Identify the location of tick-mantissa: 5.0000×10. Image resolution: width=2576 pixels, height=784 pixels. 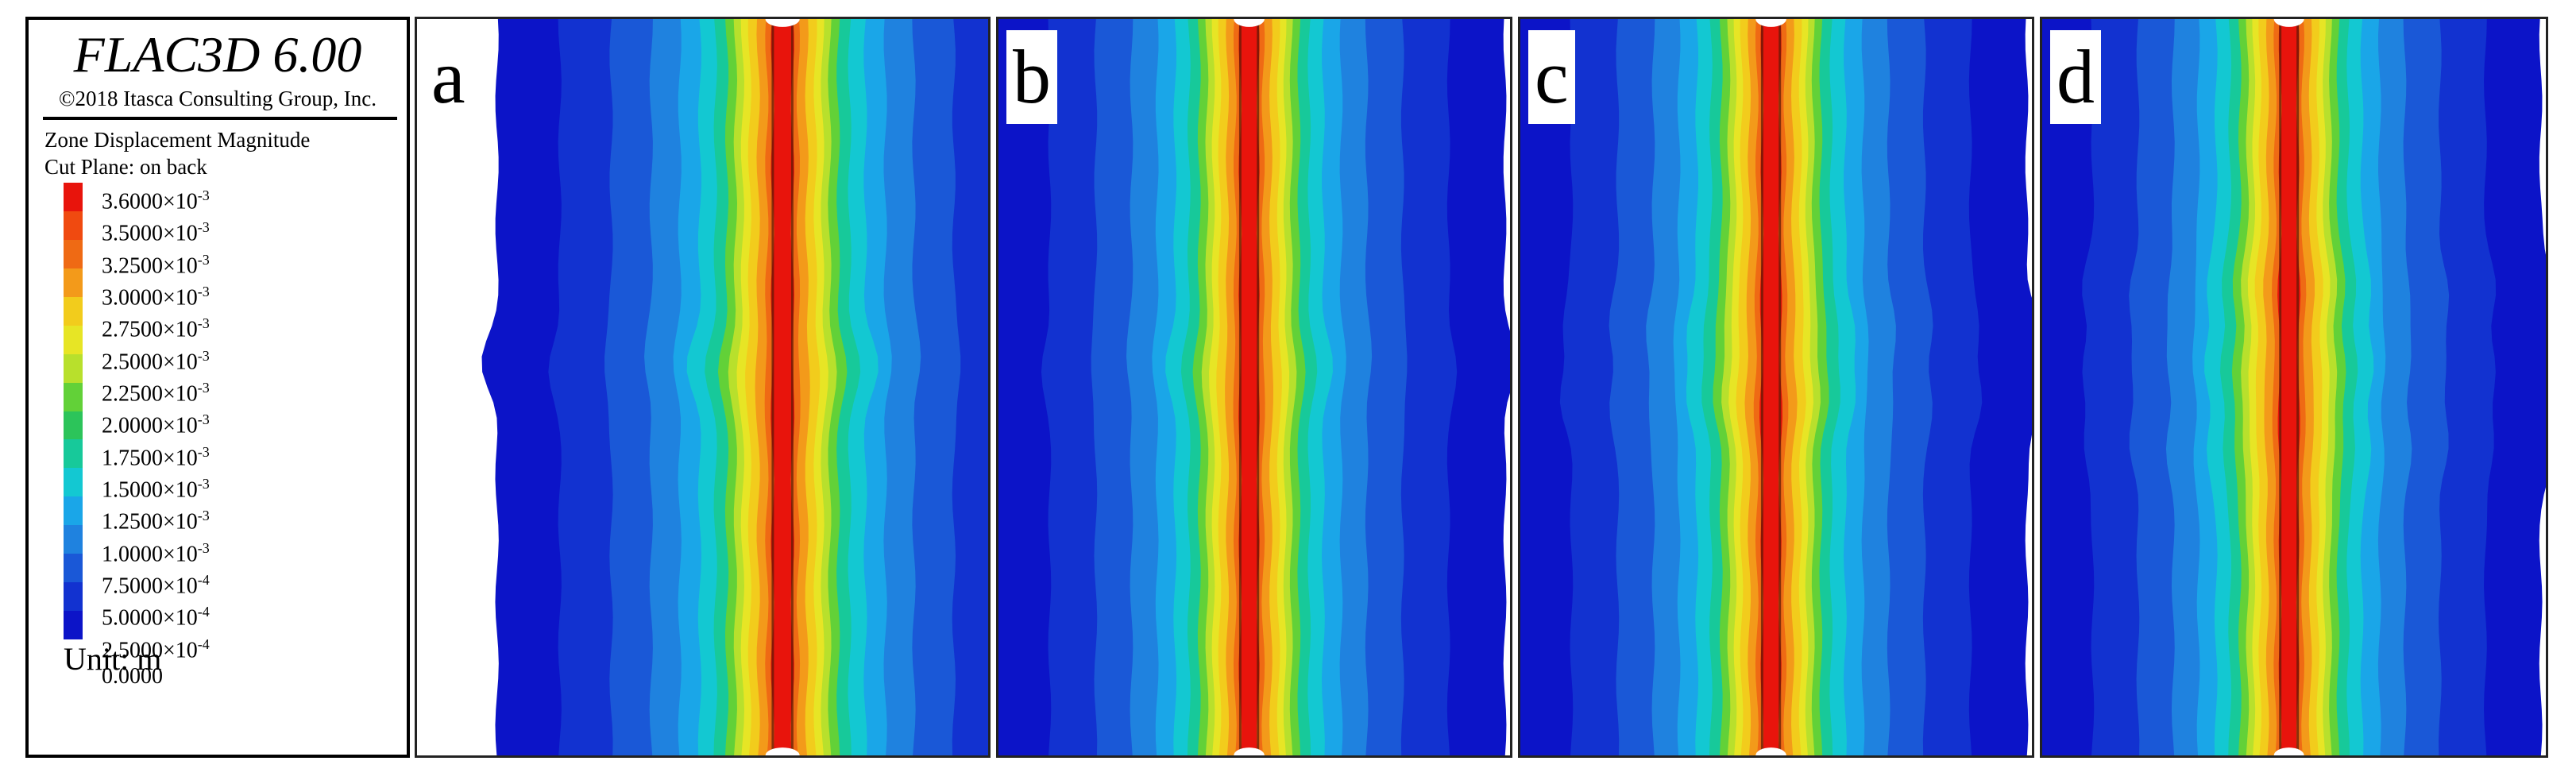
(150, 618).